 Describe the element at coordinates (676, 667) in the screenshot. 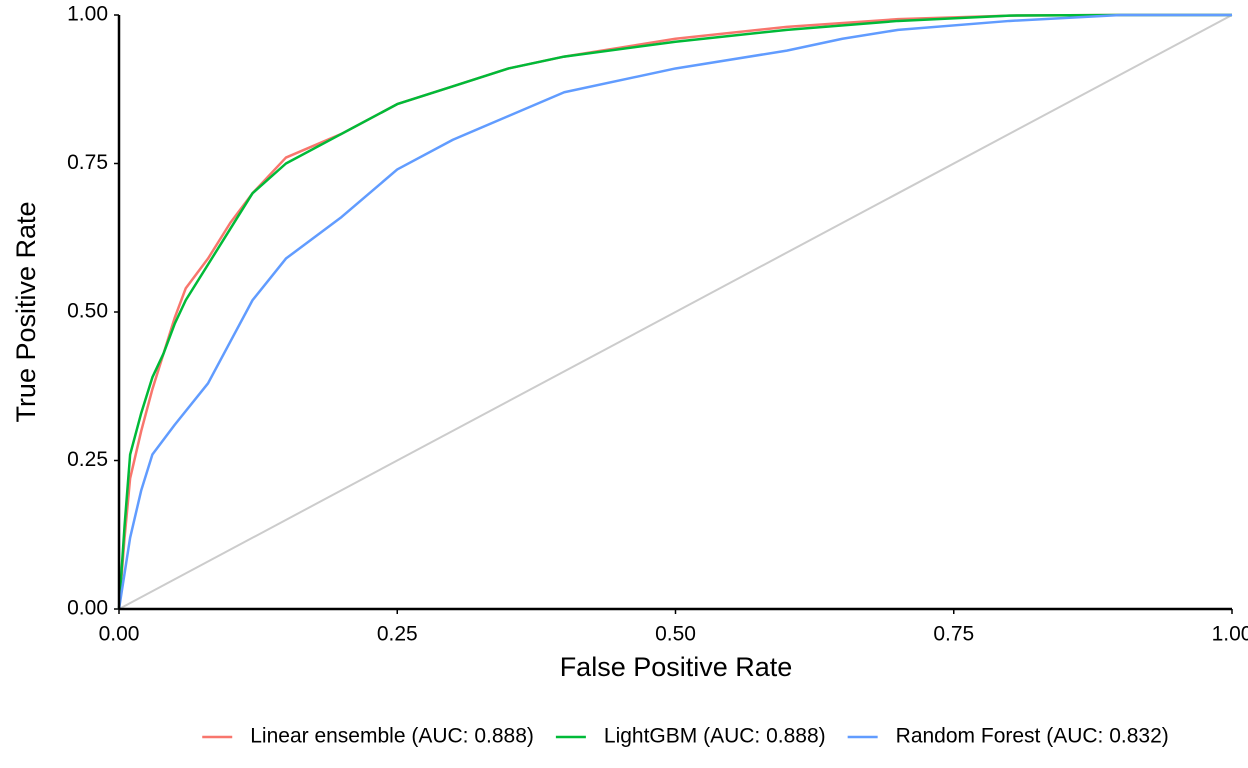

I see `x-axis-title: False Positive Rate` at that location.